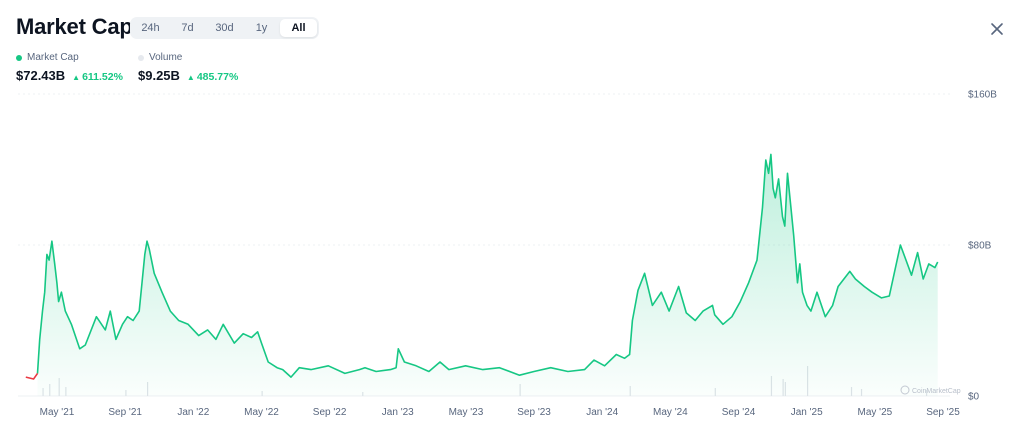  What do you see at coordinates (943, 412) in the screenshot?
I see `x-tick-label: Sep '25` at bounding box center [943, 412].